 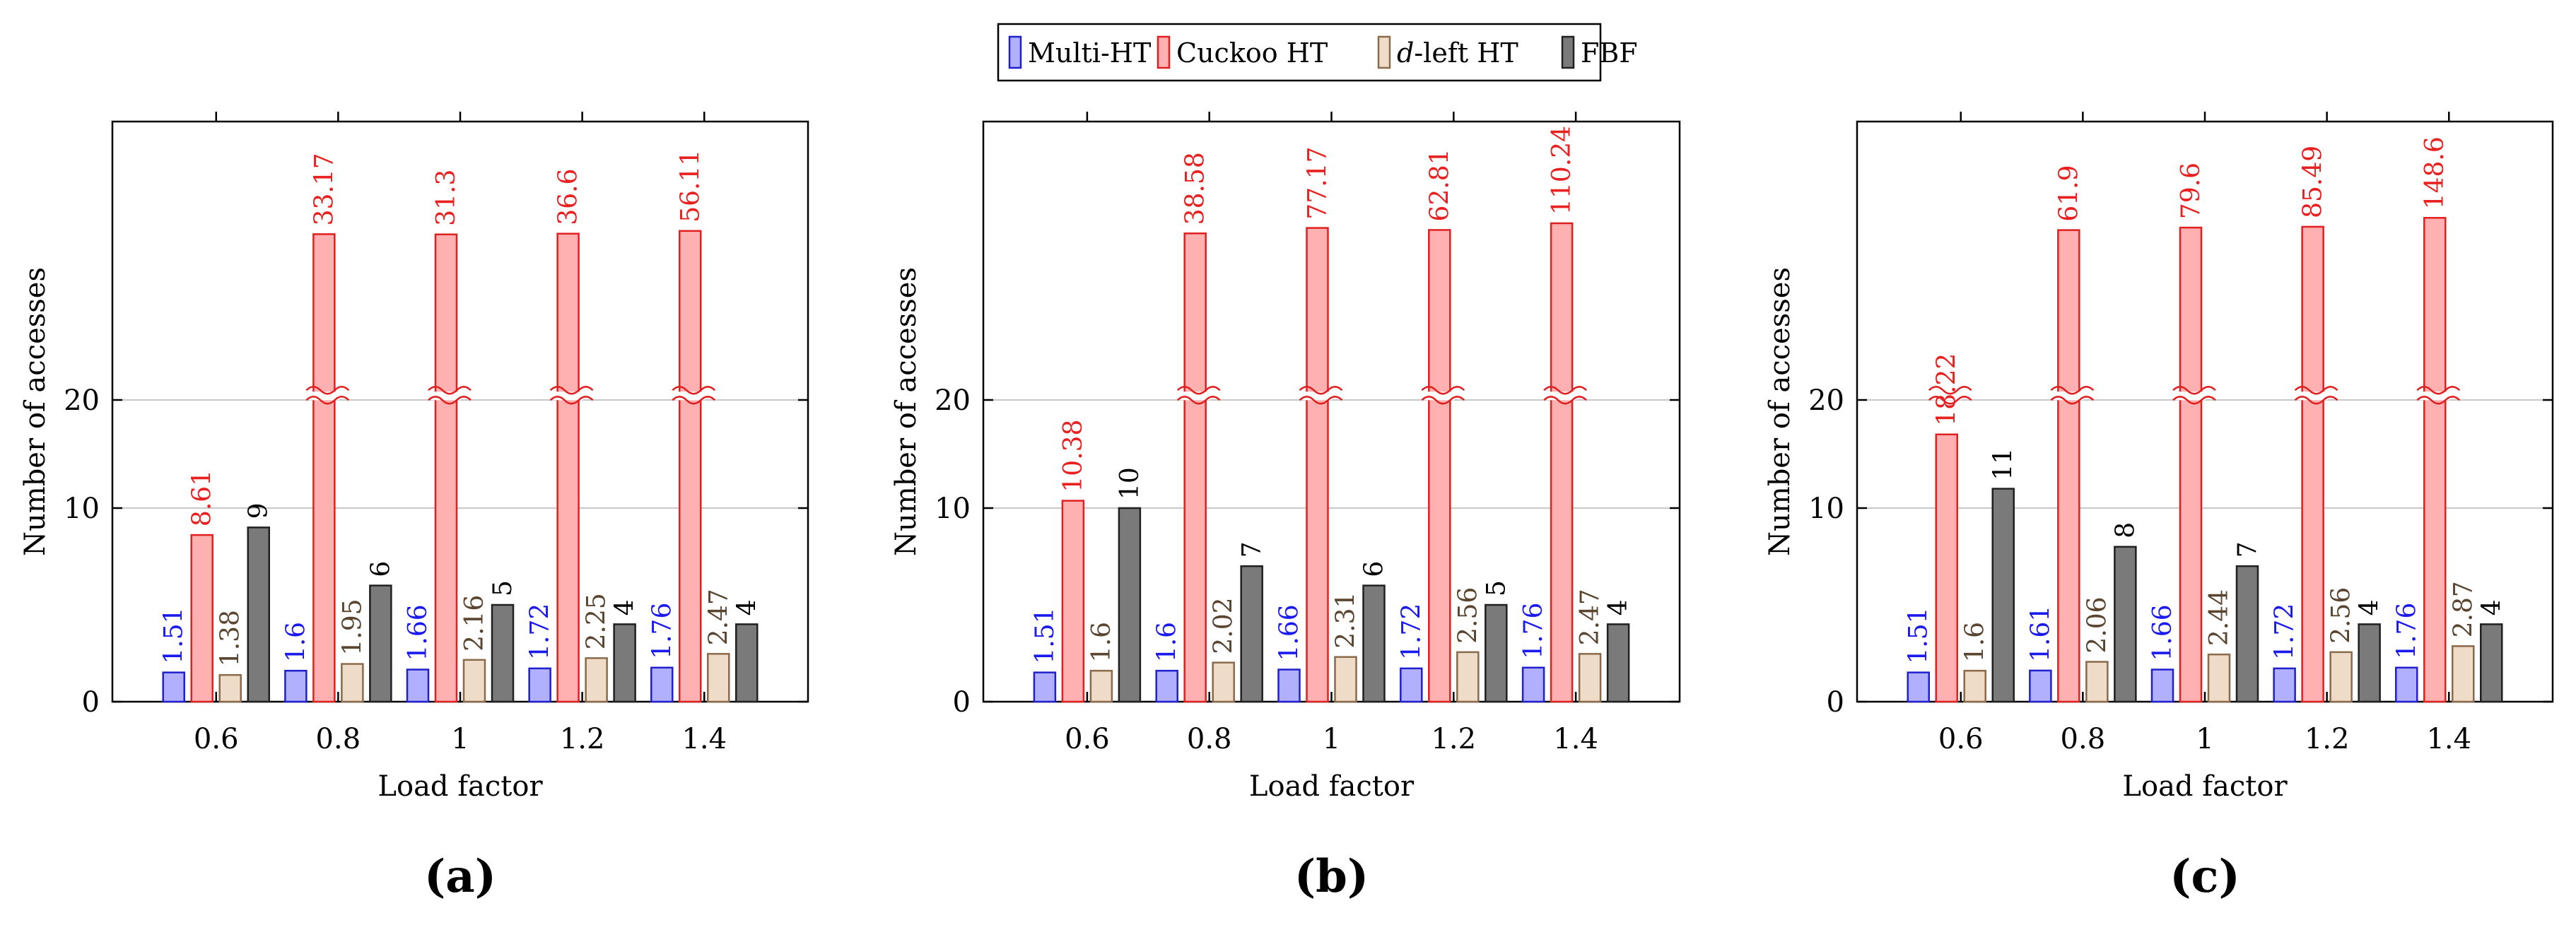 What do you see at coordinates (1252, 549) in the screenshot?
I see `data-label-fbf: 7` at bounding box center [1252, 549].